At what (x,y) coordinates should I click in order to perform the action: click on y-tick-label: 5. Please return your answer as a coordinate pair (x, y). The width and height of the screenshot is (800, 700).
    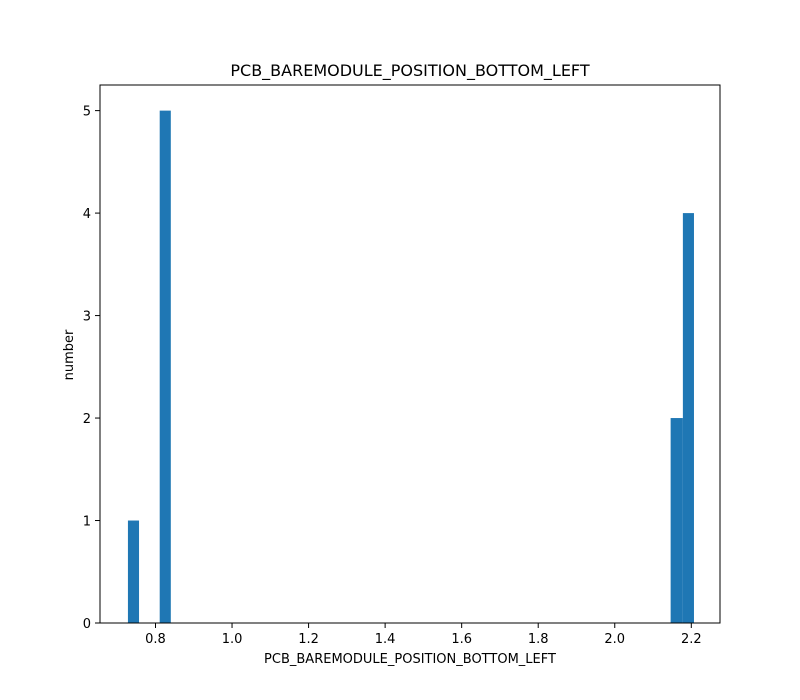
    Looking at the image, I should click on (87, 112).